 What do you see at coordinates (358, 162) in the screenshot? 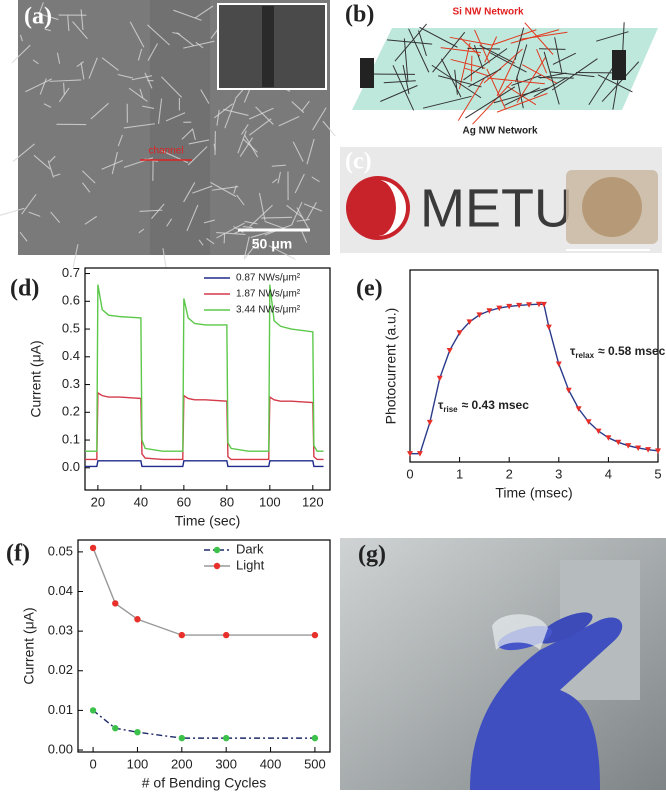
I see `panel-label: (c)` at bounding box center [358, 162].